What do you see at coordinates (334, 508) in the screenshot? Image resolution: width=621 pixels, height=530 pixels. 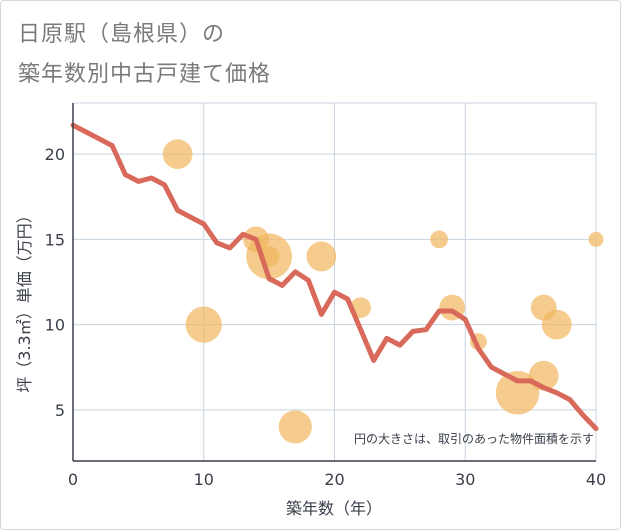 I see `x-axis-label: 築年数（年）` at bounding box center [334, 508].